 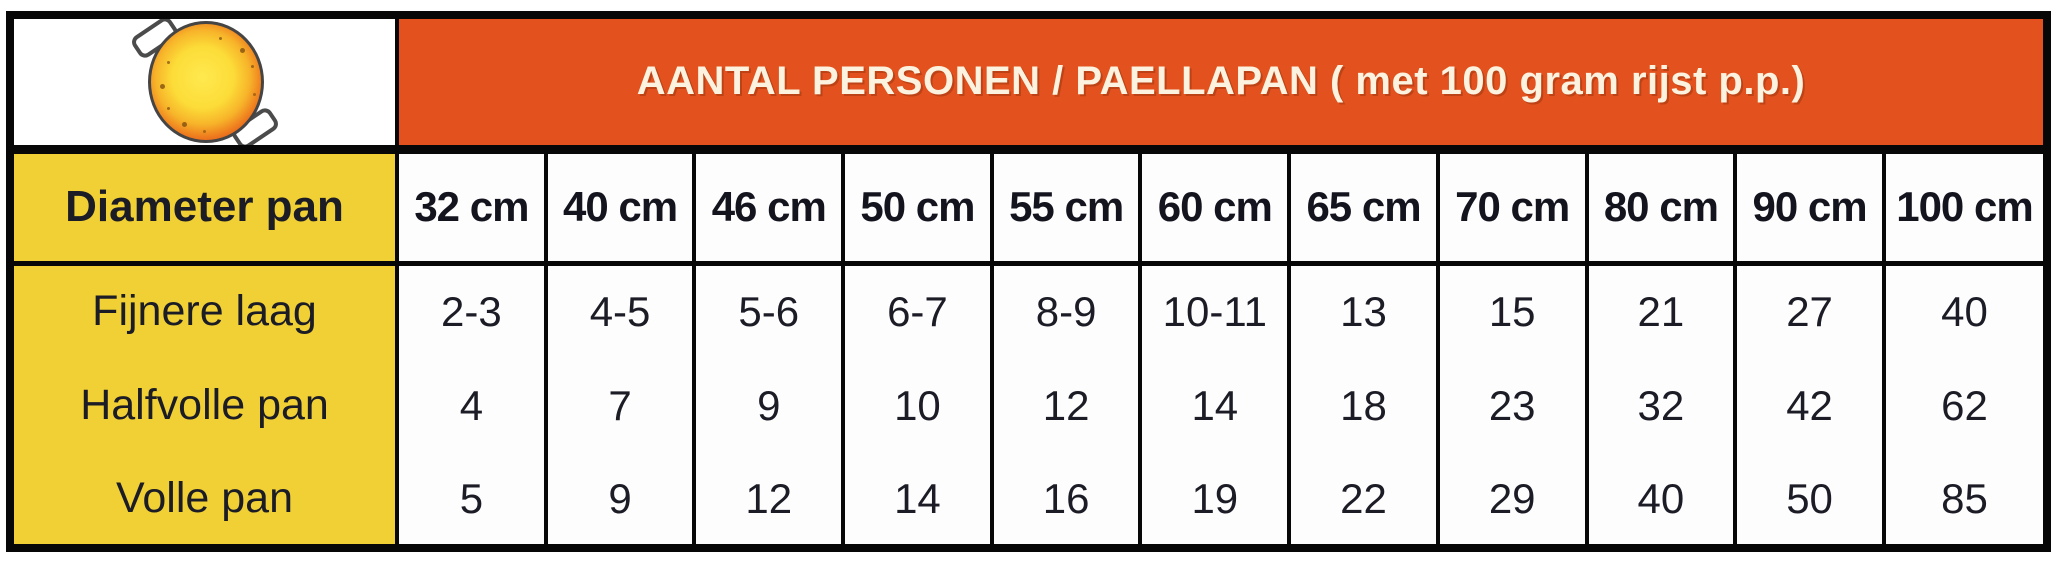 I want to click on serving-cell: 22, so click(x=1363, y=501).